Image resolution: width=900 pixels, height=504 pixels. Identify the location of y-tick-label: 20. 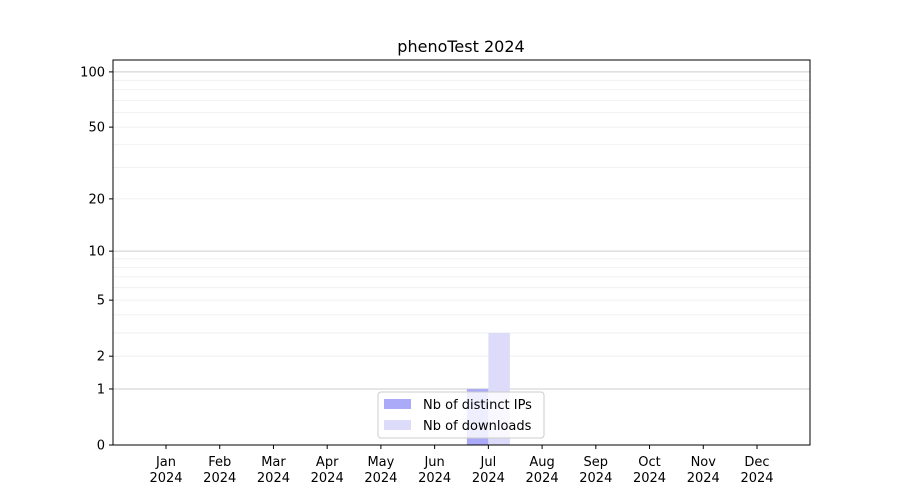
(96, 199).